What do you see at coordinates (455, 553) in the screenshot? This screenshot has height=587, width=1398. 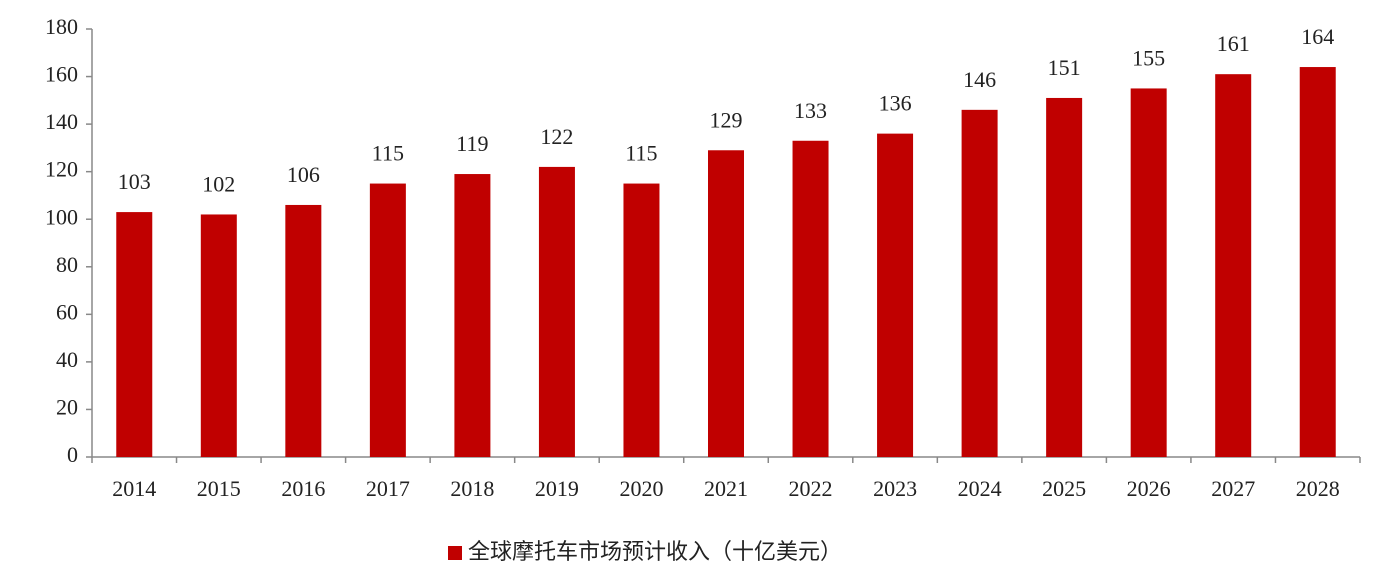 I see `legend-swatch` at bounding box center [455, 553].